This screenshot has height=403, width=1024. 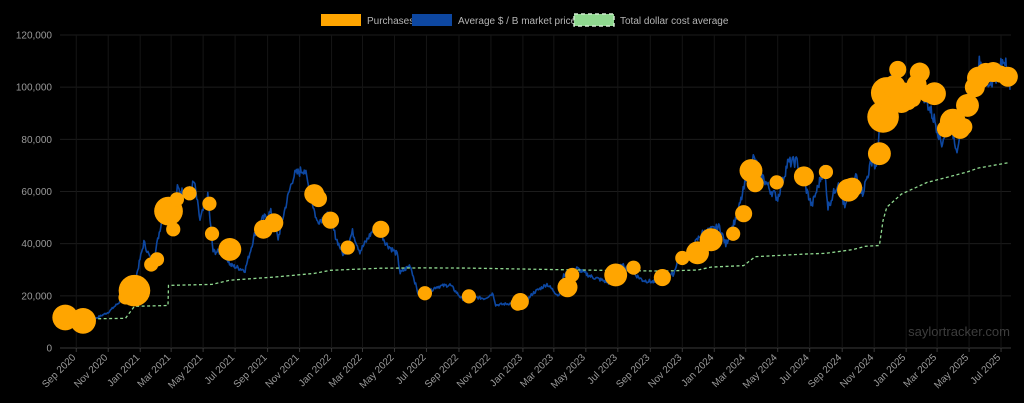 What do you see at coordinates (474, 371) in the screenshot?
I see `x-tick-label: Nov 2022` at bounding box center [474, 371].